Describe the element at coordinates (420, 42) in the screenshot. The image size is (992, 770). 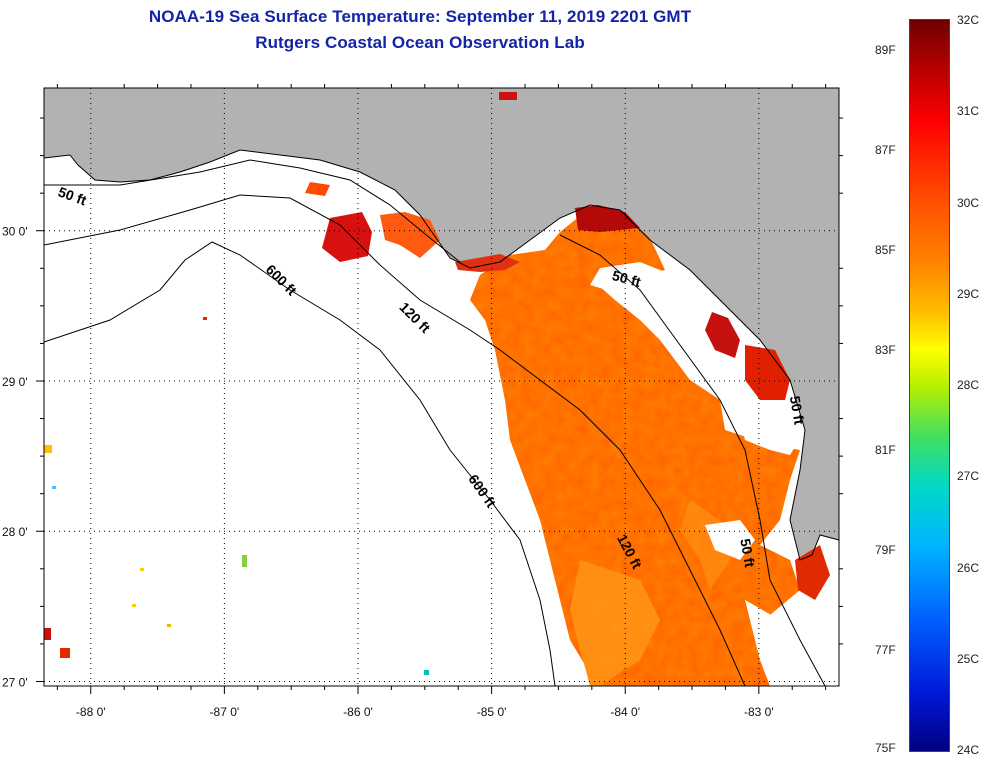
I see `map-subtitle: Rutgers Coastal Ocean Observation Lab` at that location.